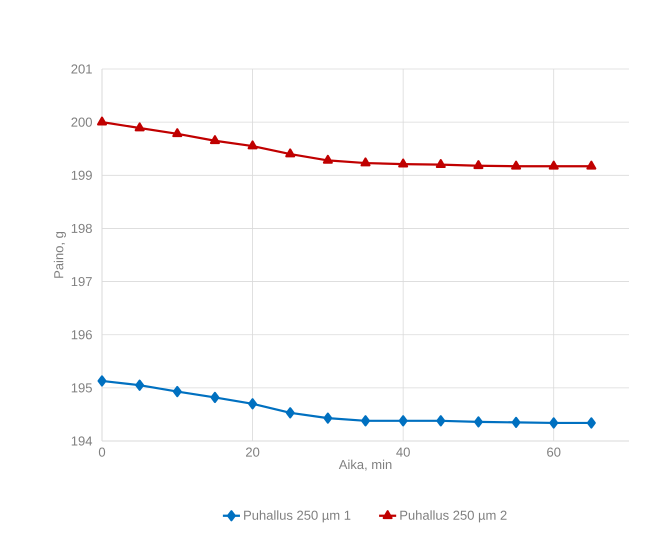 Image resolution: width=650 pixels, height=538 pixels. What do you see at coordinates (82, 229) in the screenshot?
I see `y-tick-label: 198` at bounding box center [82, 229].